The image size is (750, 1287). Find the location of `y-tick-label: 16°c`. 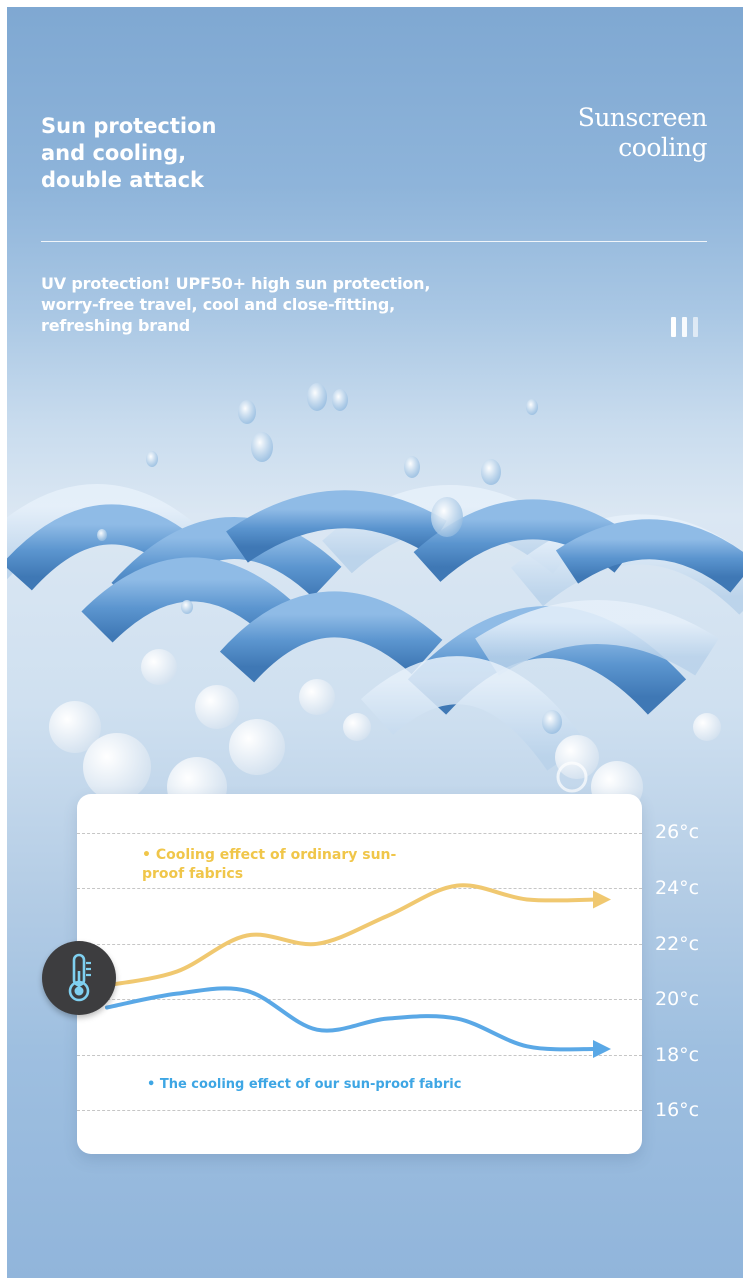

y-tick-label: 16°c is located at coordinates (677, 1110).